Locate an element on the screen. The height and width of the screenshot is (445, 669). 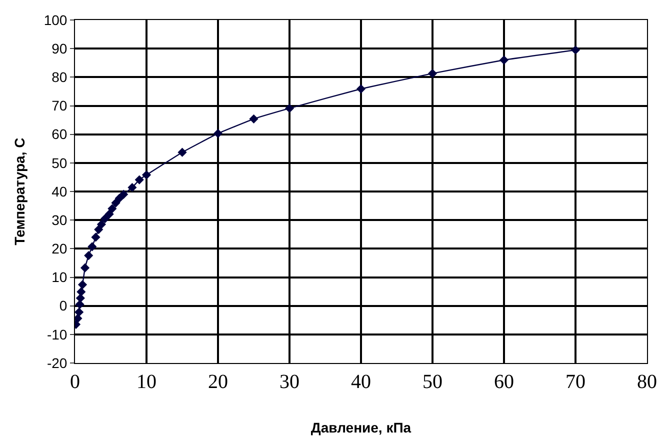
y-tick-label: 0 is located at coordinates (63, 306).